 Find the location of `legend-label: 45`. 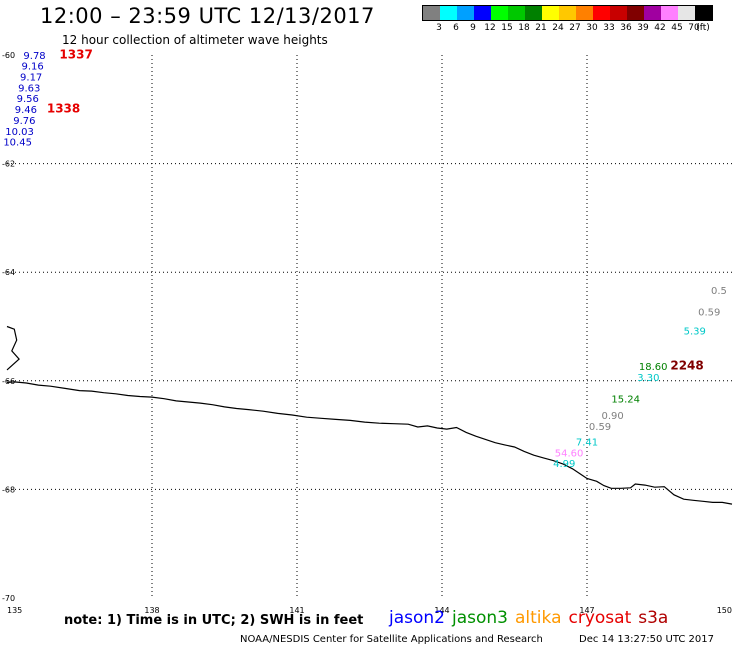

legend-label: 45 is located at coordinates (677, 28).